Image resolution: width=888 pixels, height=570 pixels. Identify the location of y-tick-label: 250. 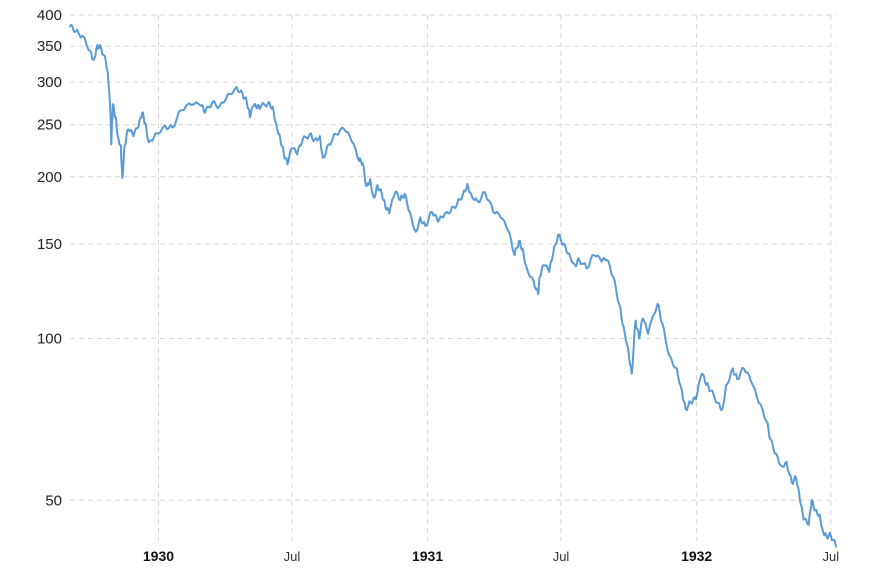
(49, 125).